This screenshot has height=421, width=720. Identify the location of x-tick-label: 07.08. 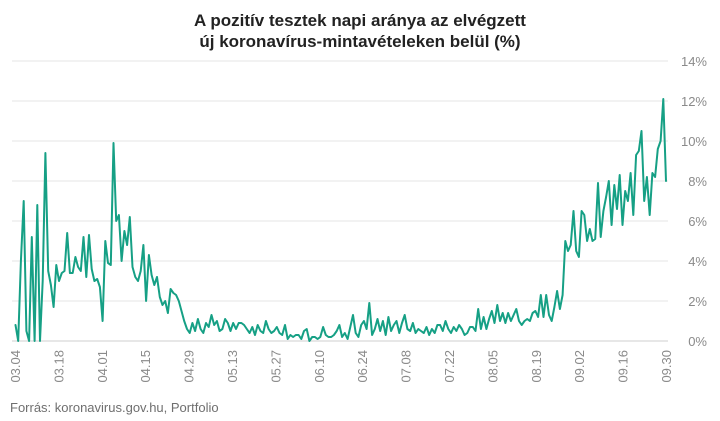
(406, 366).